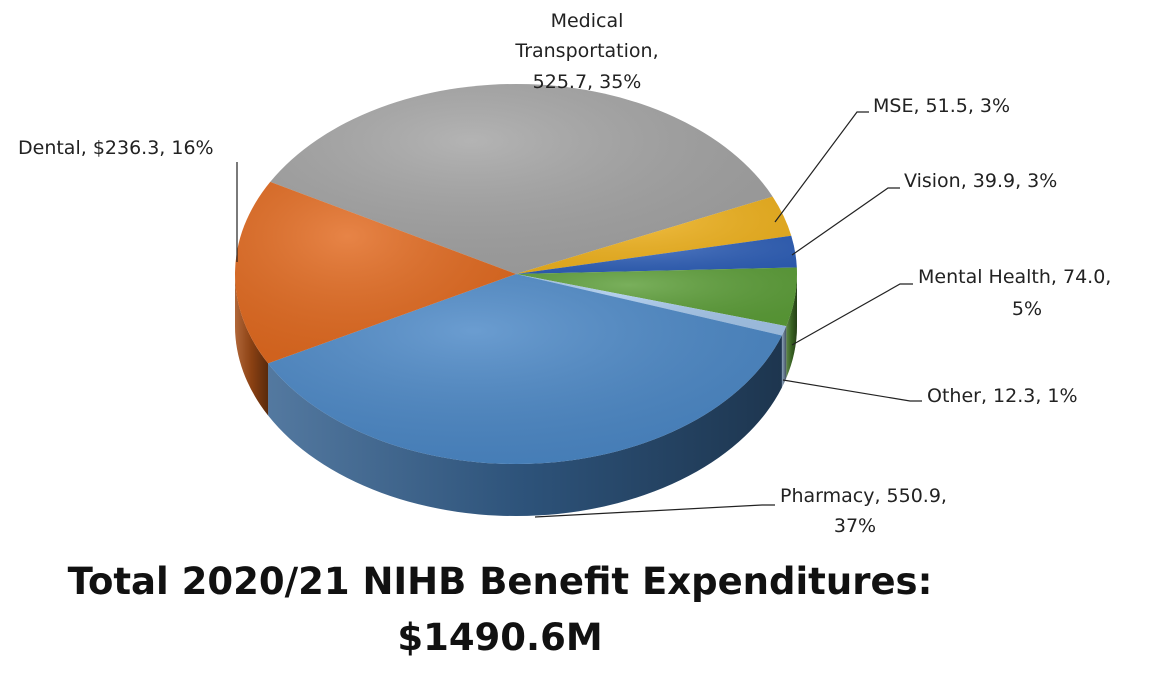 The image size is (1170, 675). I want to click on label-medical-transportation-l2: Transportation,, so click(586, 51).